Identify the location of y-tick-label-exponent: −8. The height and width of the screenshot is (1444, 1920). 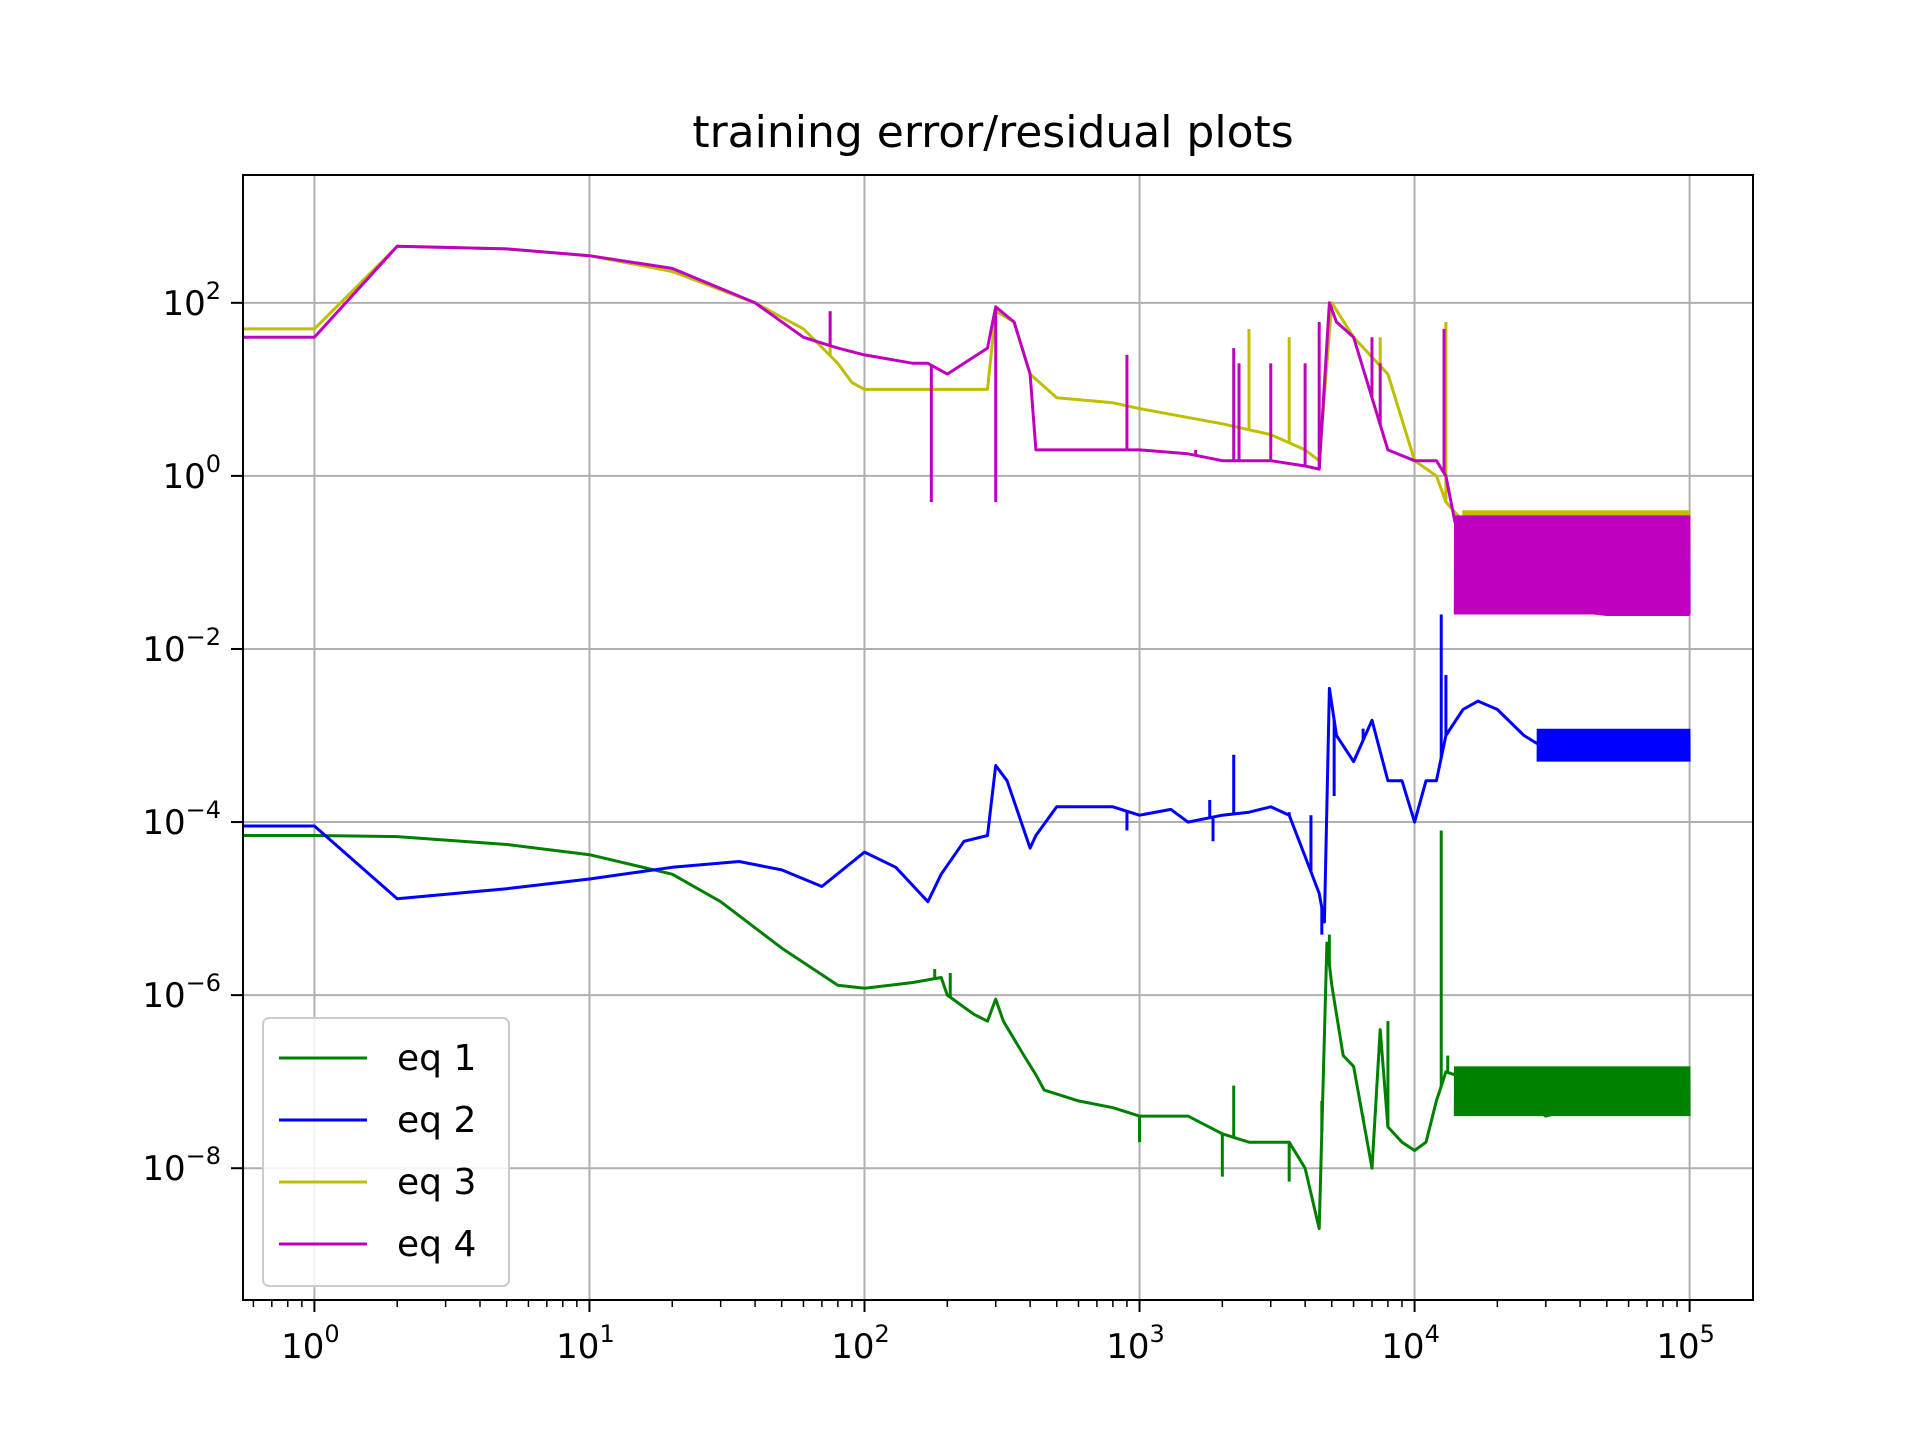
(203, 1156).